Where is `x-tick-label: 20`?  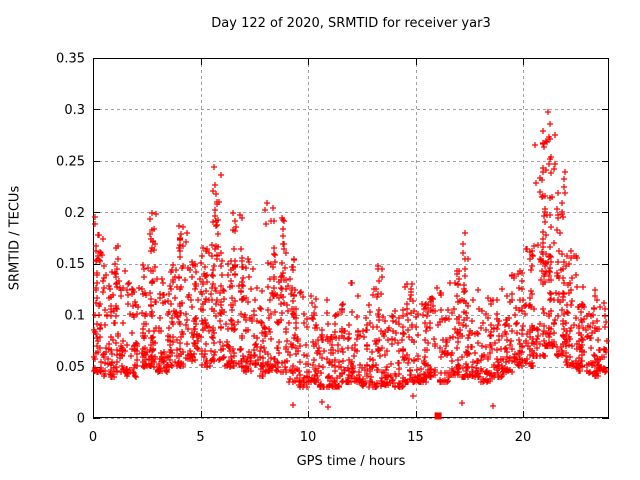 x-tick-label: 20 is located at coordinates (523, 437).